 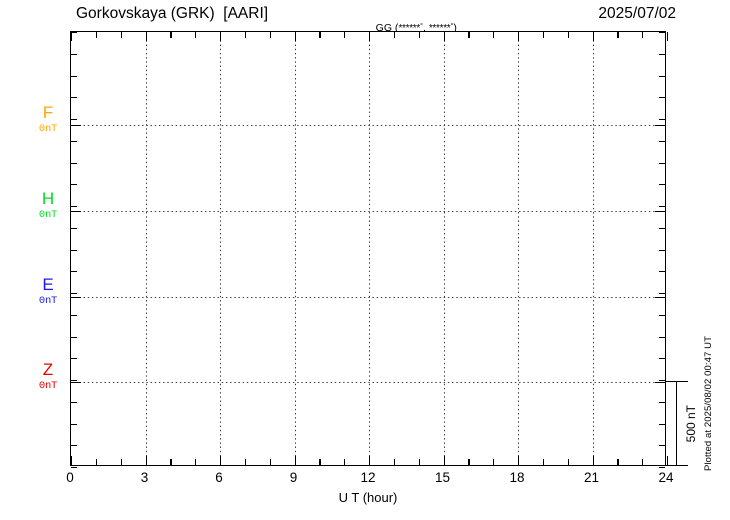 I want to click on y-tick-major-h, so click(x=660, y=212).